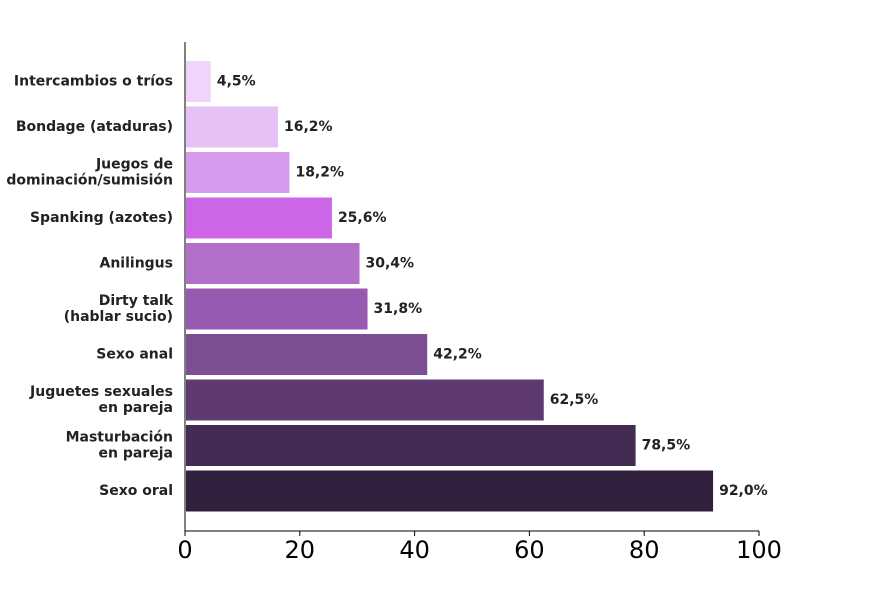 This screenshot has width=870, height=602. I want to click on x-axis-ticks: 0 20 40 60 80 100, so click(479, 547).